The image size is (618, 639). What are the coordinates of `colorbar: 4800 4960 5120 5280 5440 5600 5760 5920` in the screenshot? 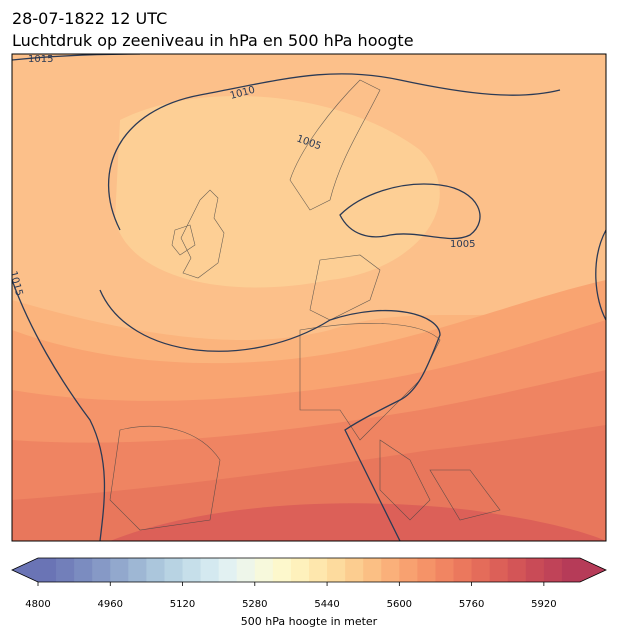 It's located at (309, 583).